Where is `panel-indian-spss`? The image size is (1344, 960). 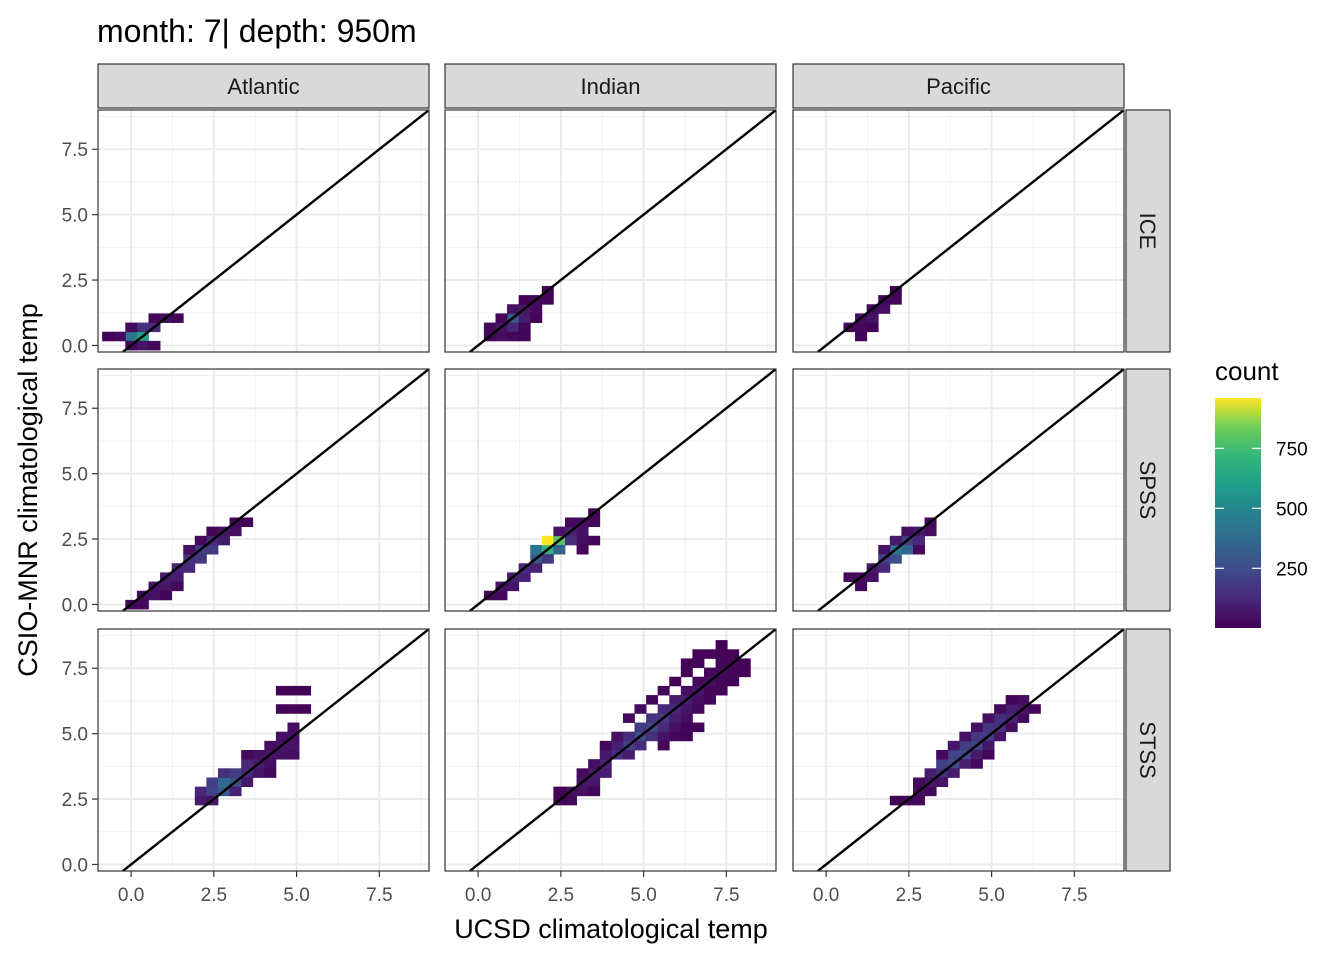 panel-indian-spss is located at coordinates (610, 490).